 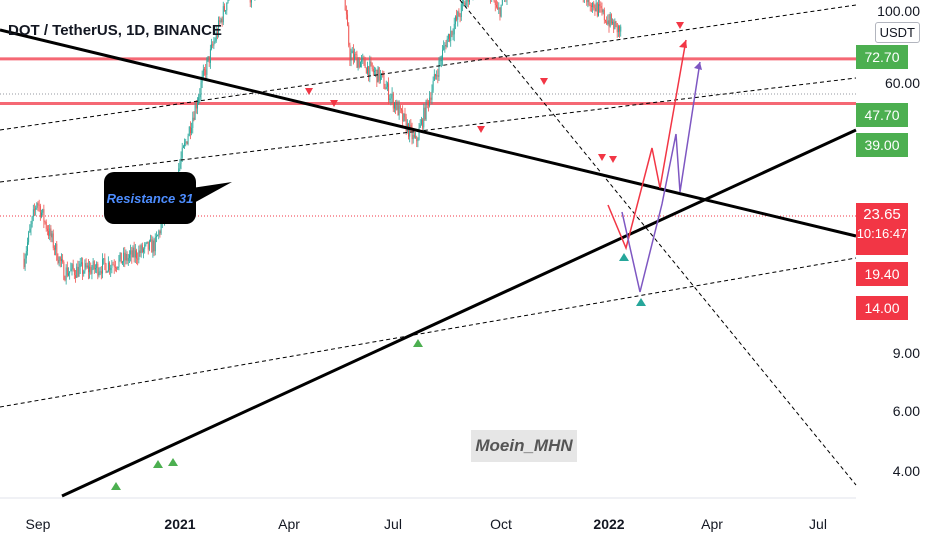 I want to click on bar-countdown: 10:16:47, so click(x=882, y=233).